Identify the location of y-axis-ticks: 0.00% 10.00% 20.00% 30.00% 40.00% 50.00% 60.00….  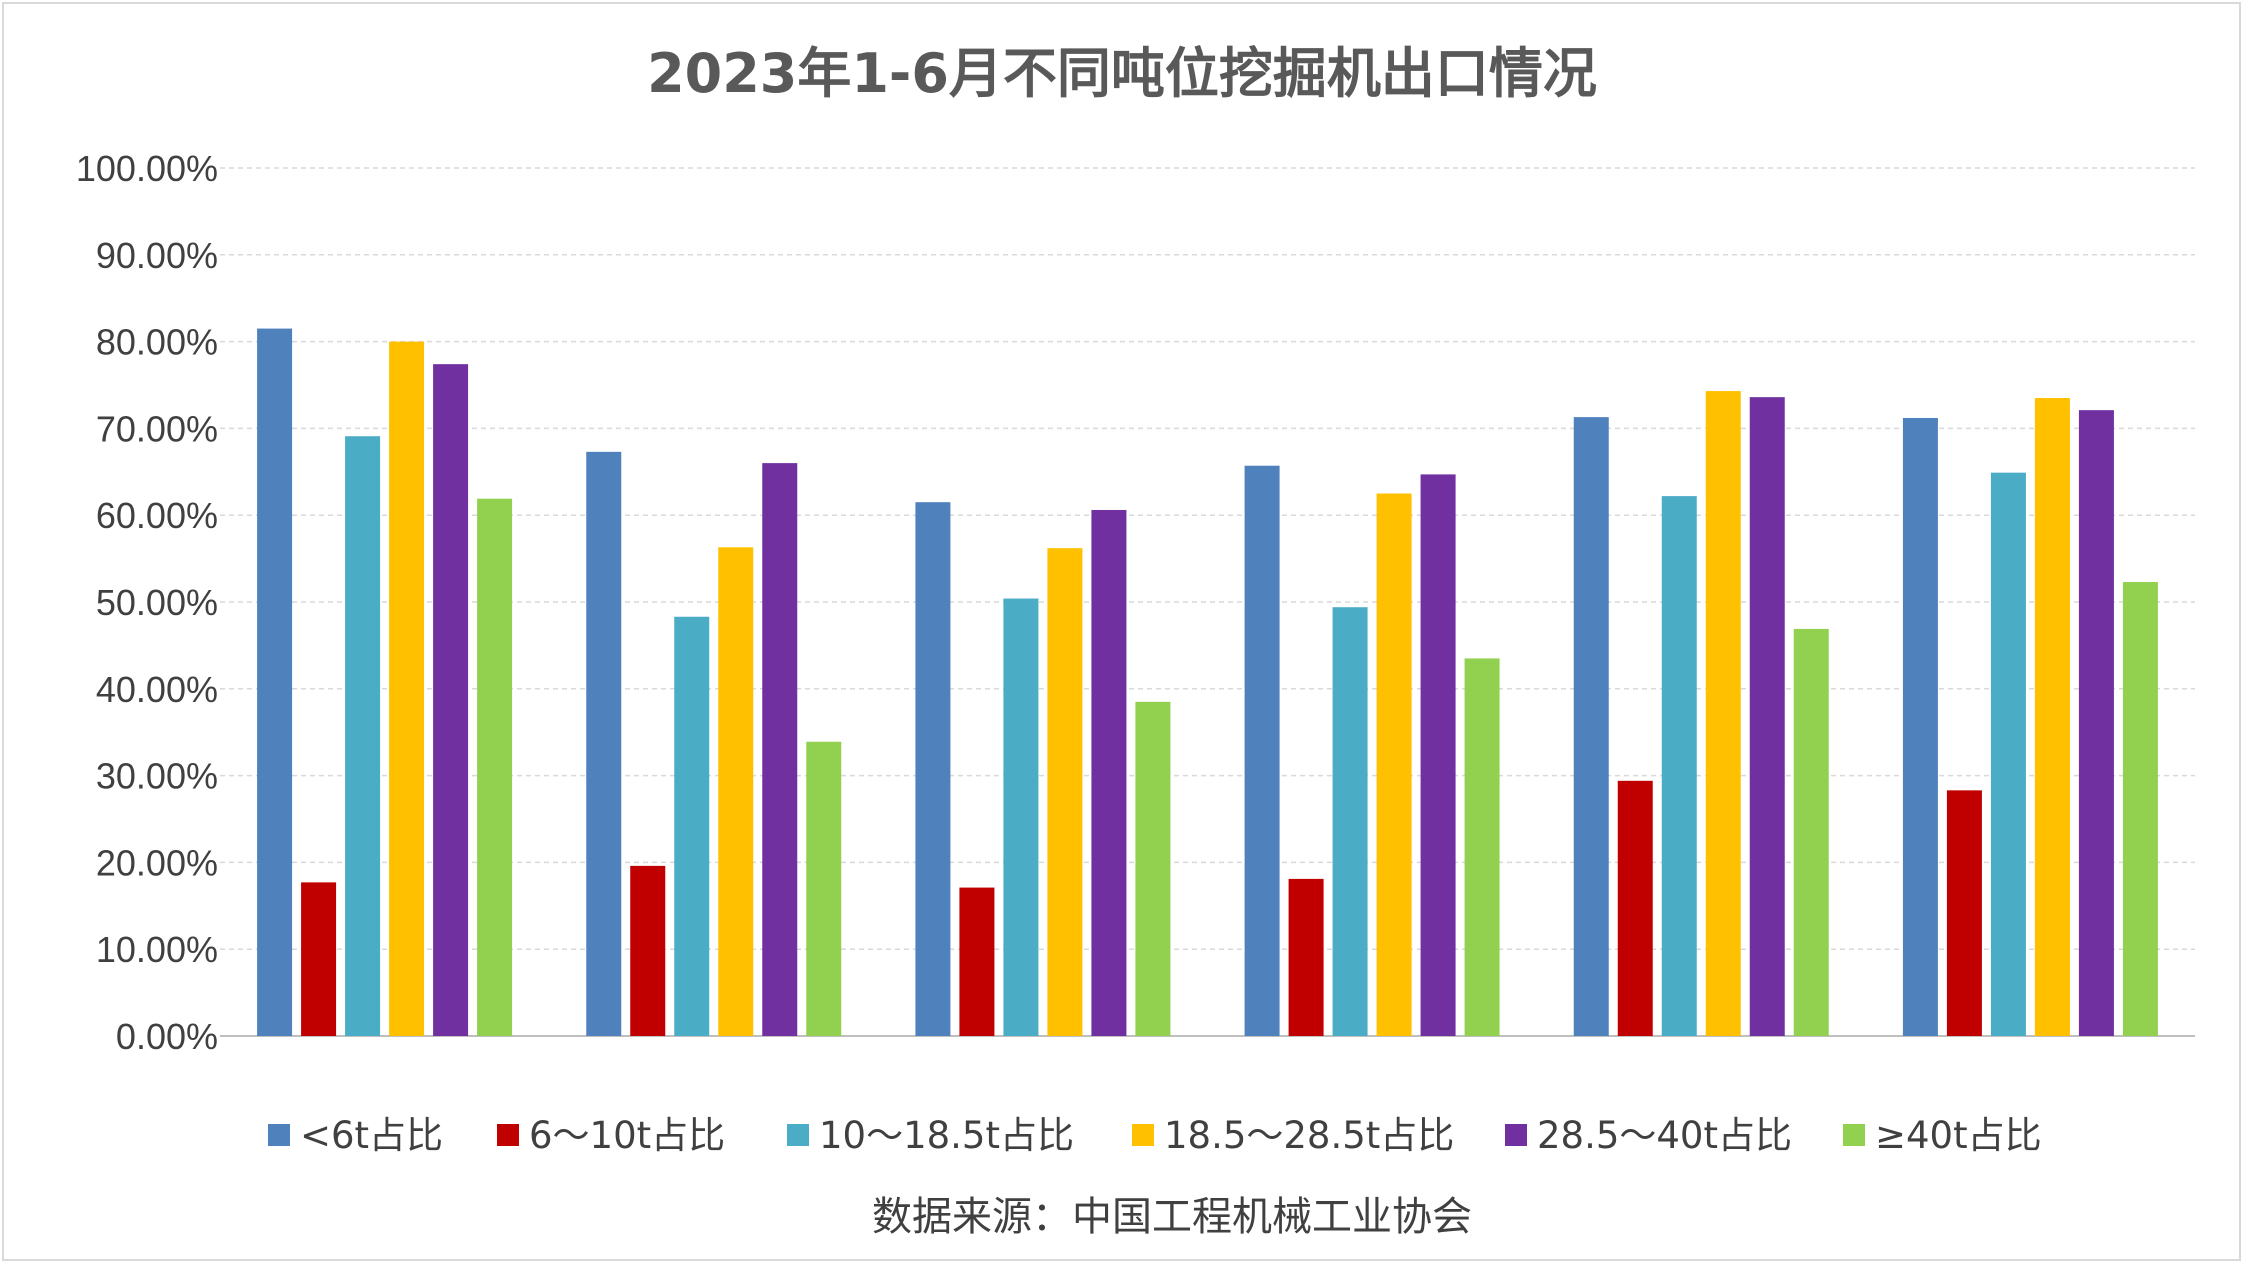
(147, 602).